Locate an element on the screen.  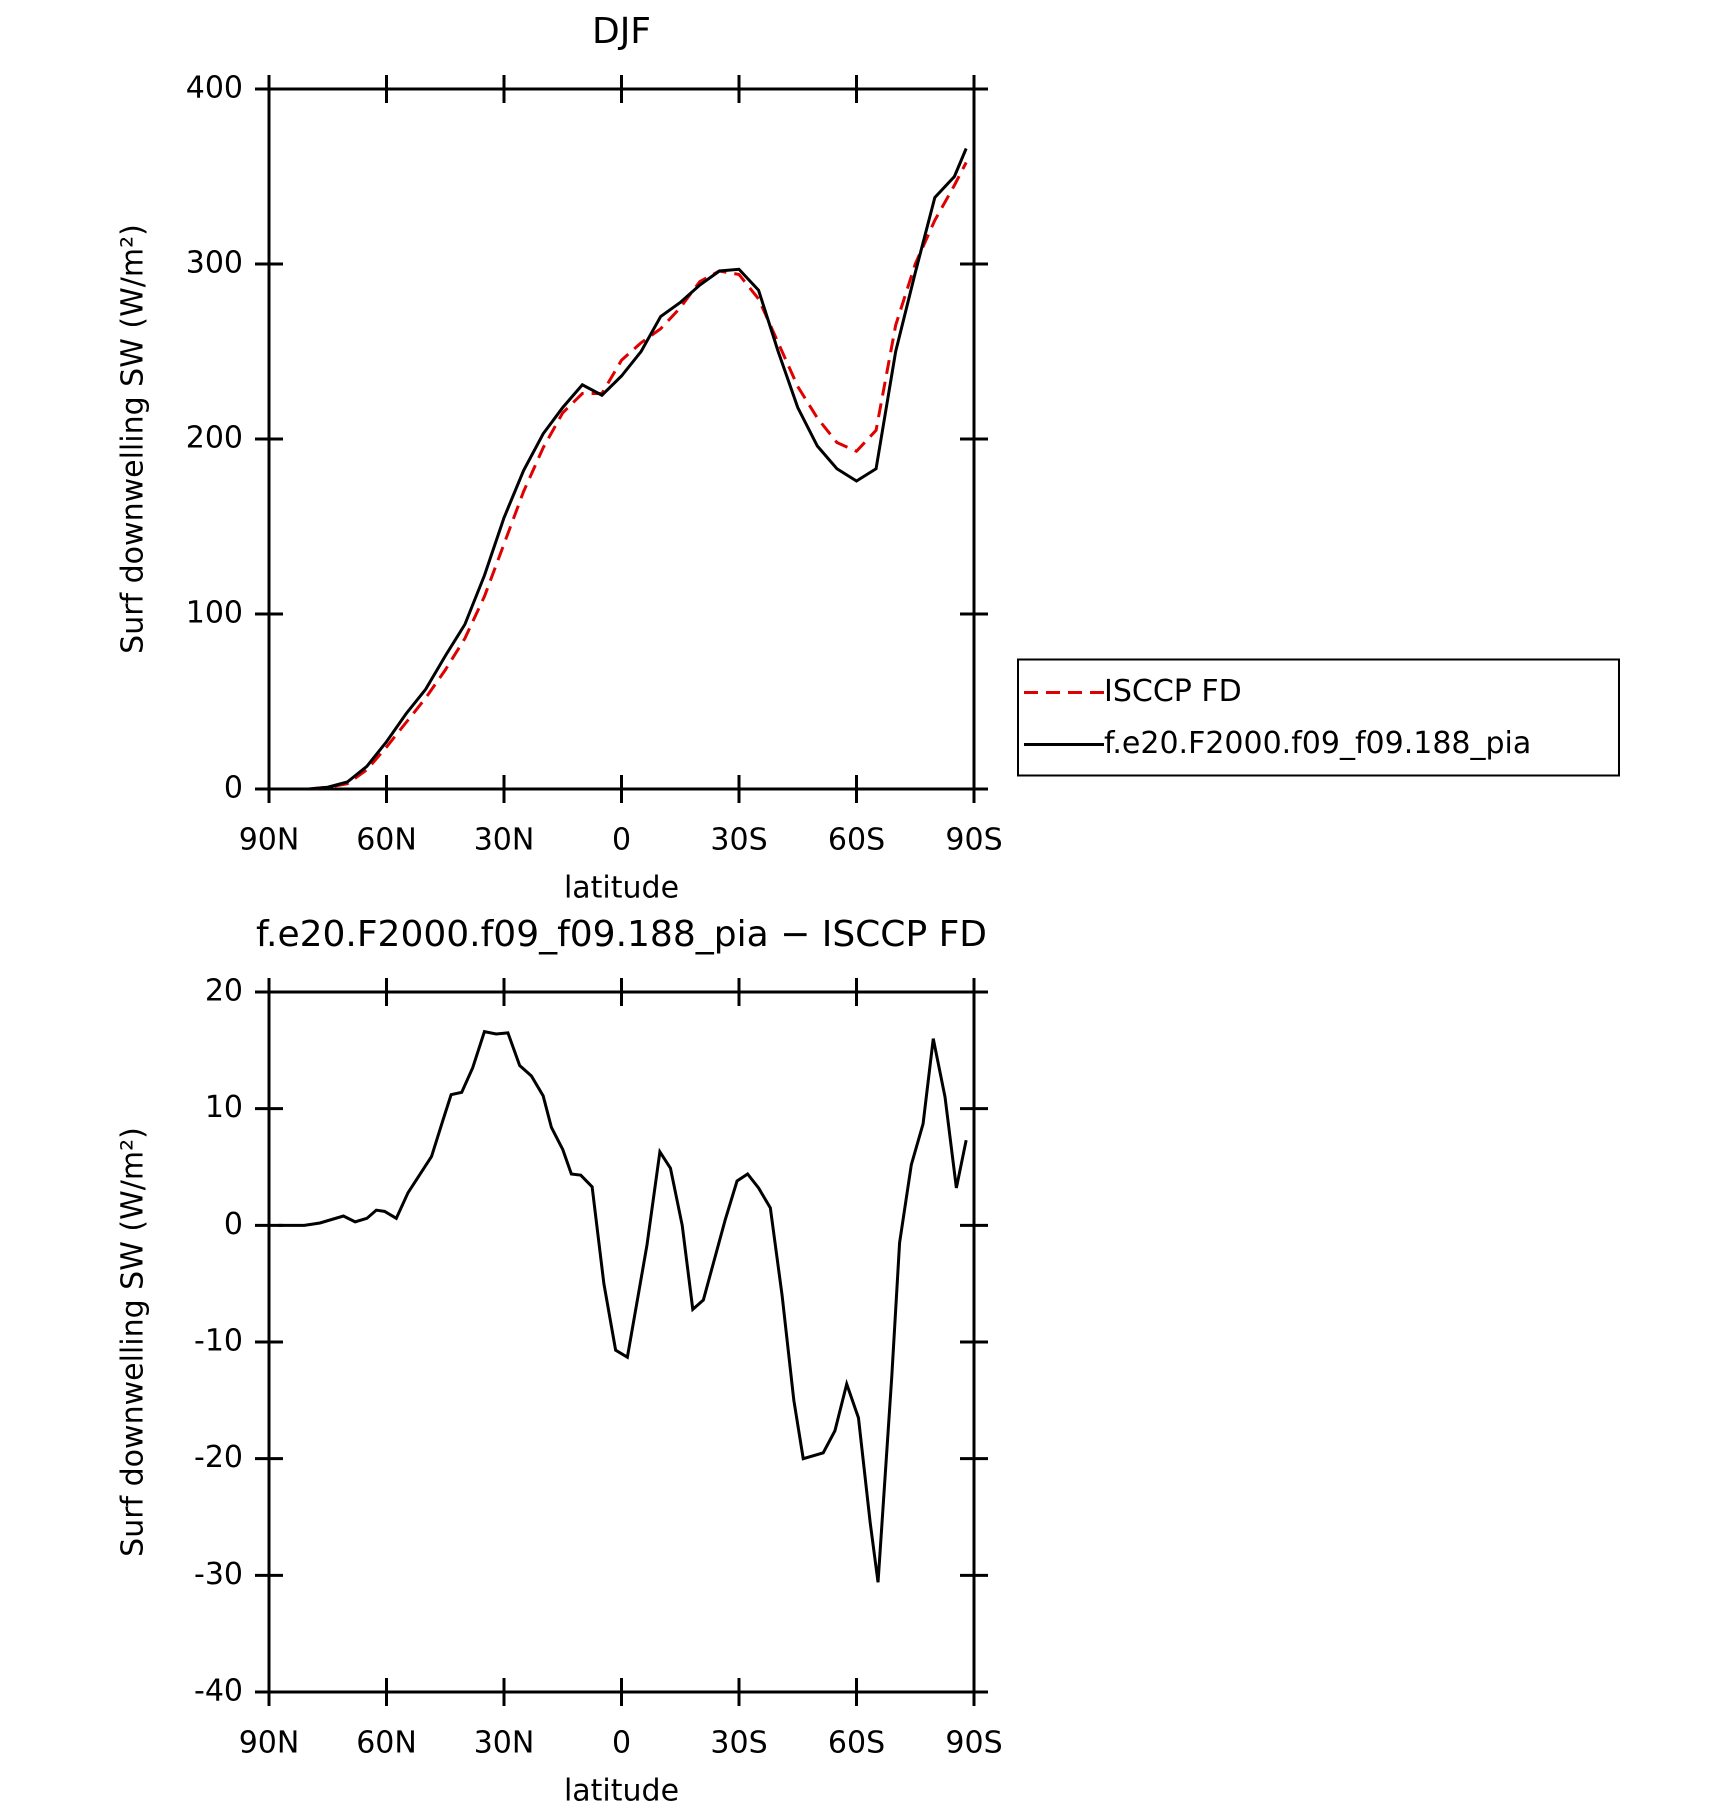
legend-frame is located at coordinates (1318, 717).